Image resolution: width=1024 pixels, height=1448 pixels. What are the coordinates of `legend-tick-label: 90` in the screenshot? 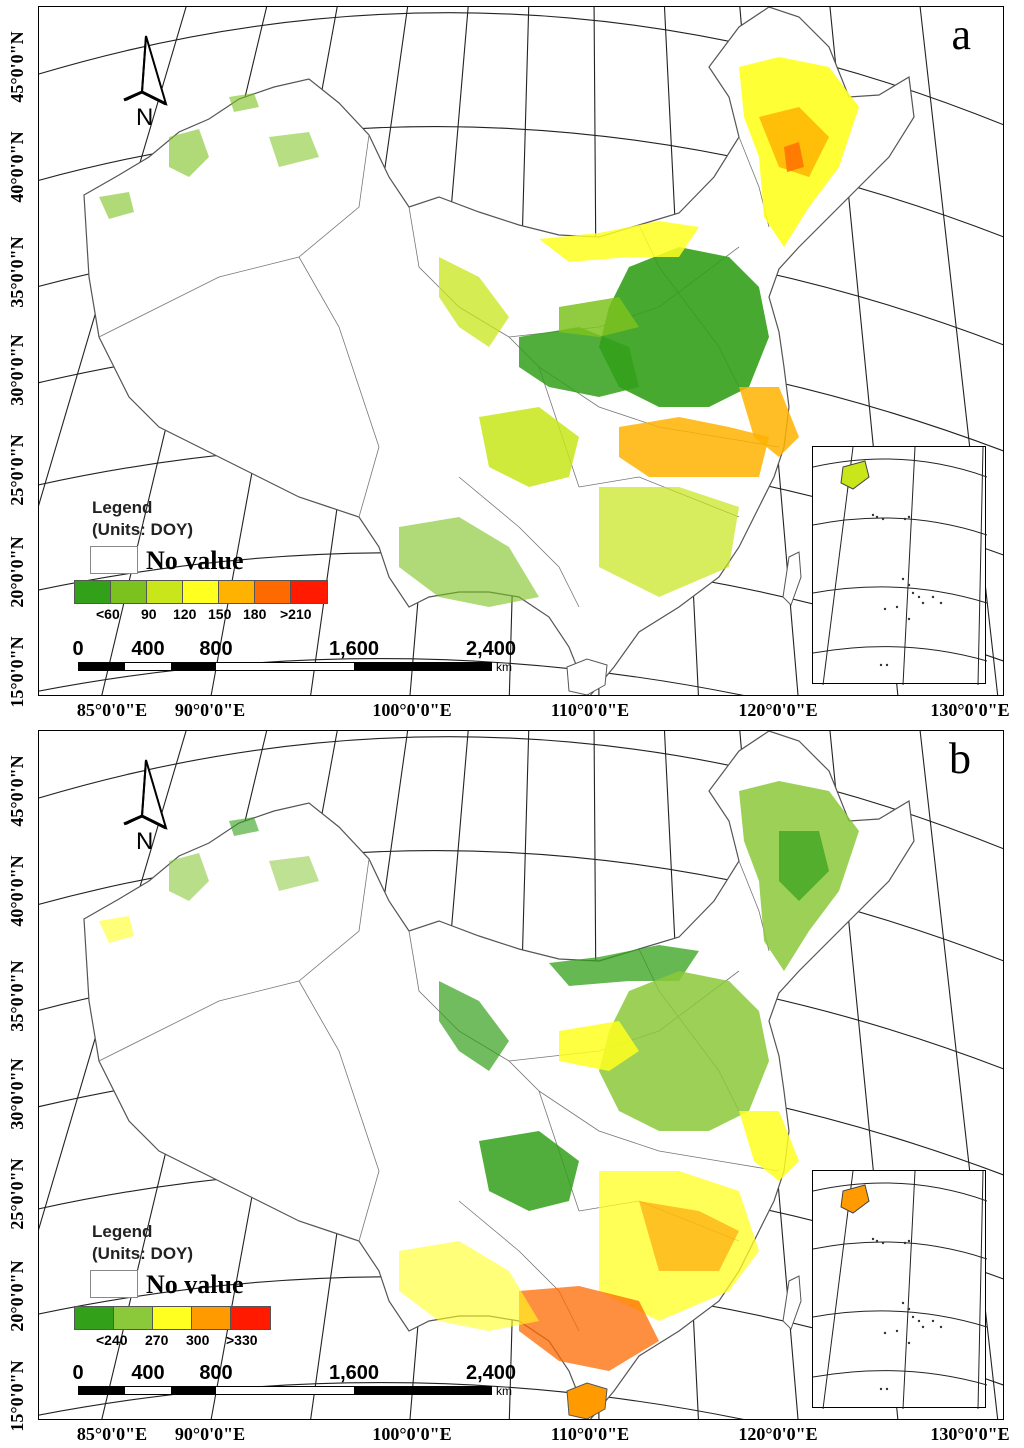 It's located at (149, 614).